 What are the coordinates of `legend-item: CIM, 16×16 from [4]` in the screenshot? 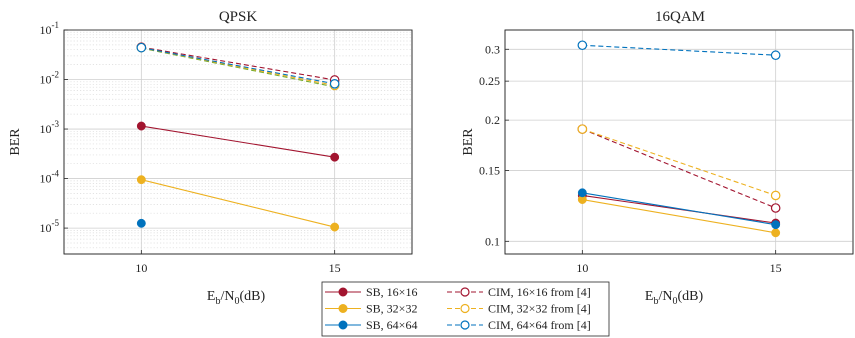 It's located at (519, 292).